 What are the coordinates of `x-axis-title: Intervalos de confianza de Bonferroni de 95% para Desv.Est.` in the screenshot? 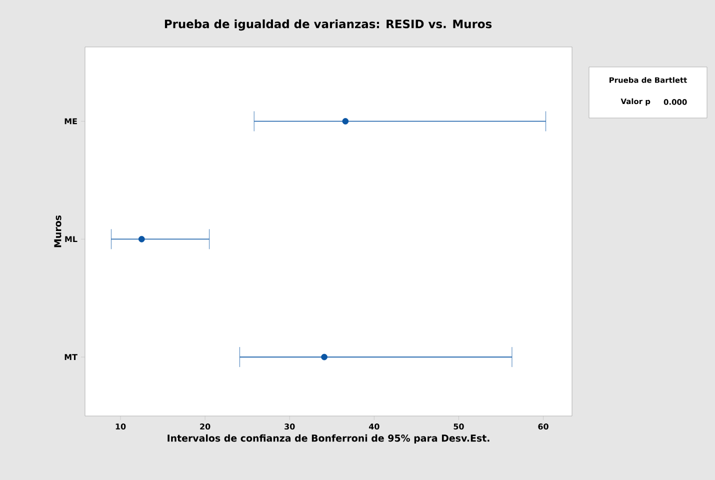 It's located at (329, 439).